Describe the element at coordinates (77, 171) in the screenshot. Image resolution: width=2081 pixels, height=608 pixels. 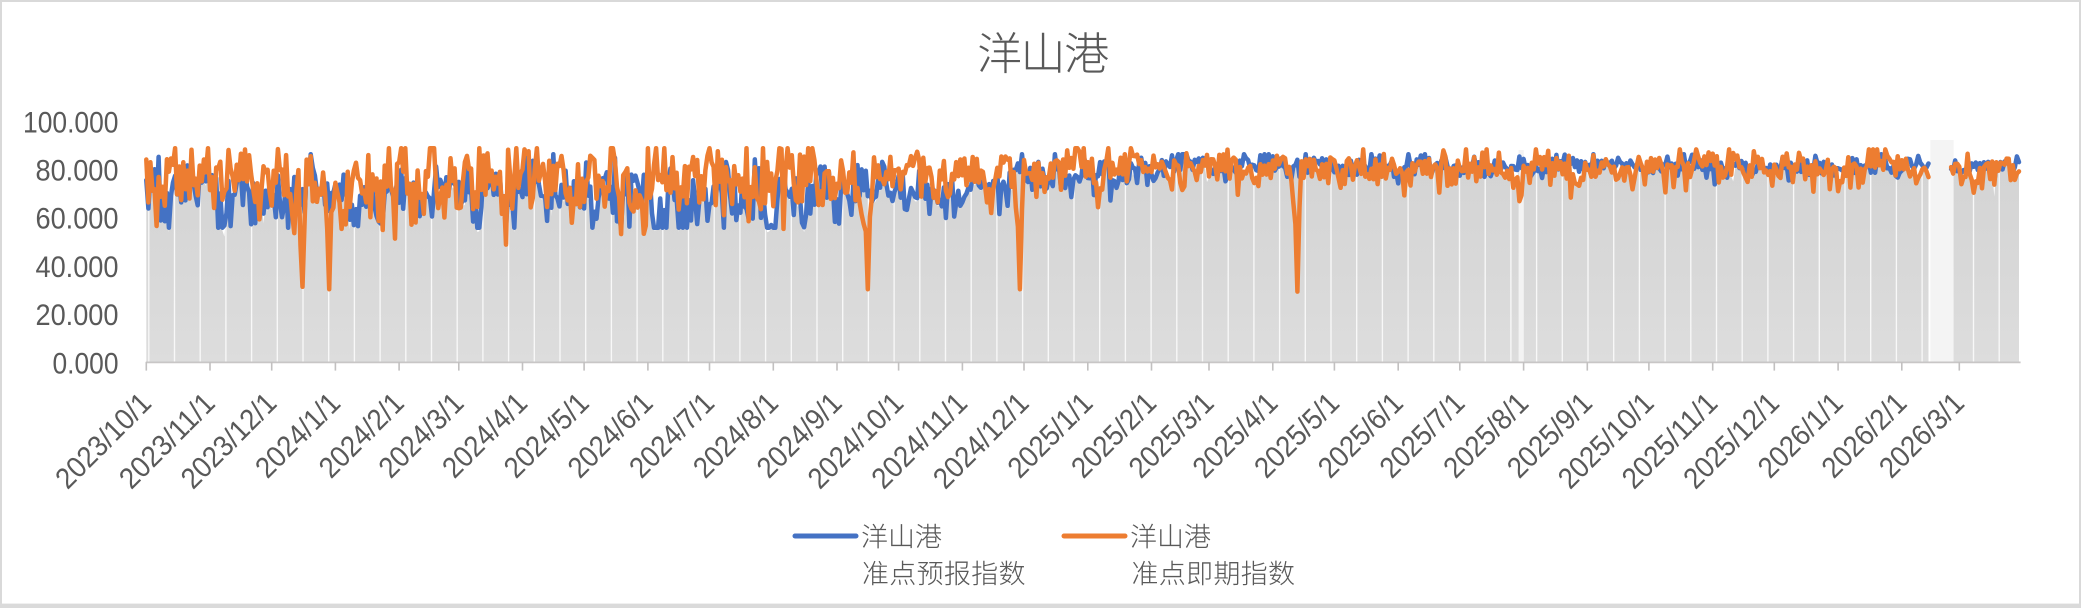
I see `svg-text: 80.000` at that location.